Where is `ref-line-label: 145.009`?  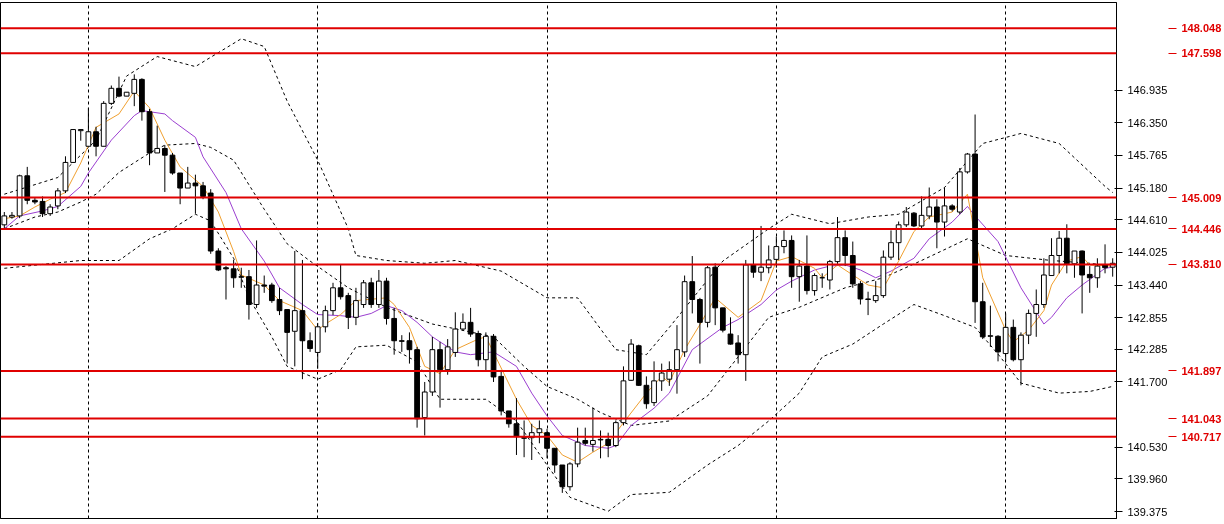
ref-line-label: 145.009 is located at coordinates (1201, 197).